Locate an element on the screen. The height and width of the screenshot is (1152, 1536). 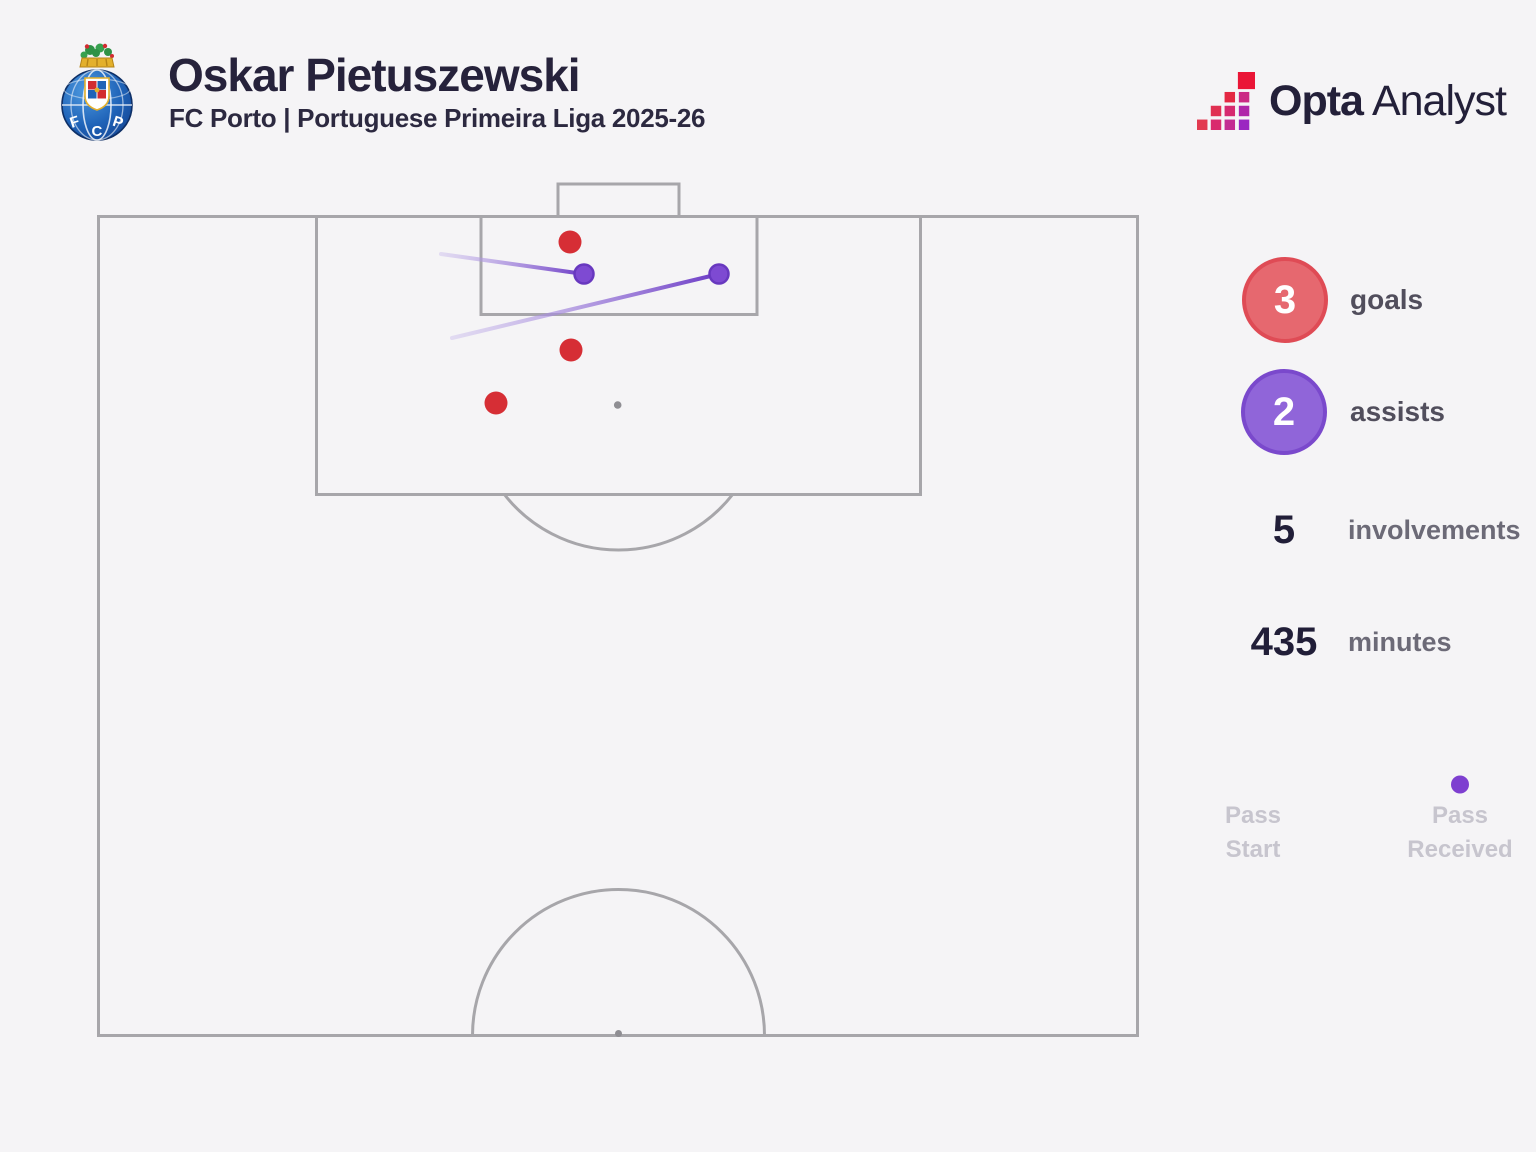
crest-shield is located at coordinates (97, 94).